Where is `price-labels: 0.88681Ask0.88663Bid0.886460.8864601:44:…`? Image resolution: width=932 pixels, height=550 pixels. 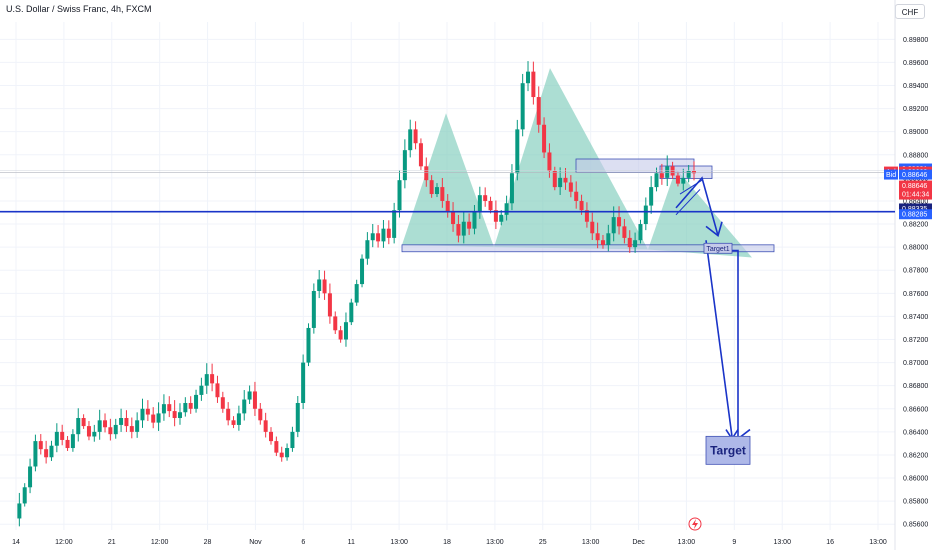
price-labels: 0.88681Ask0.88663Bid0.886460.8864601:44:… is located at coordinates (908, 191).